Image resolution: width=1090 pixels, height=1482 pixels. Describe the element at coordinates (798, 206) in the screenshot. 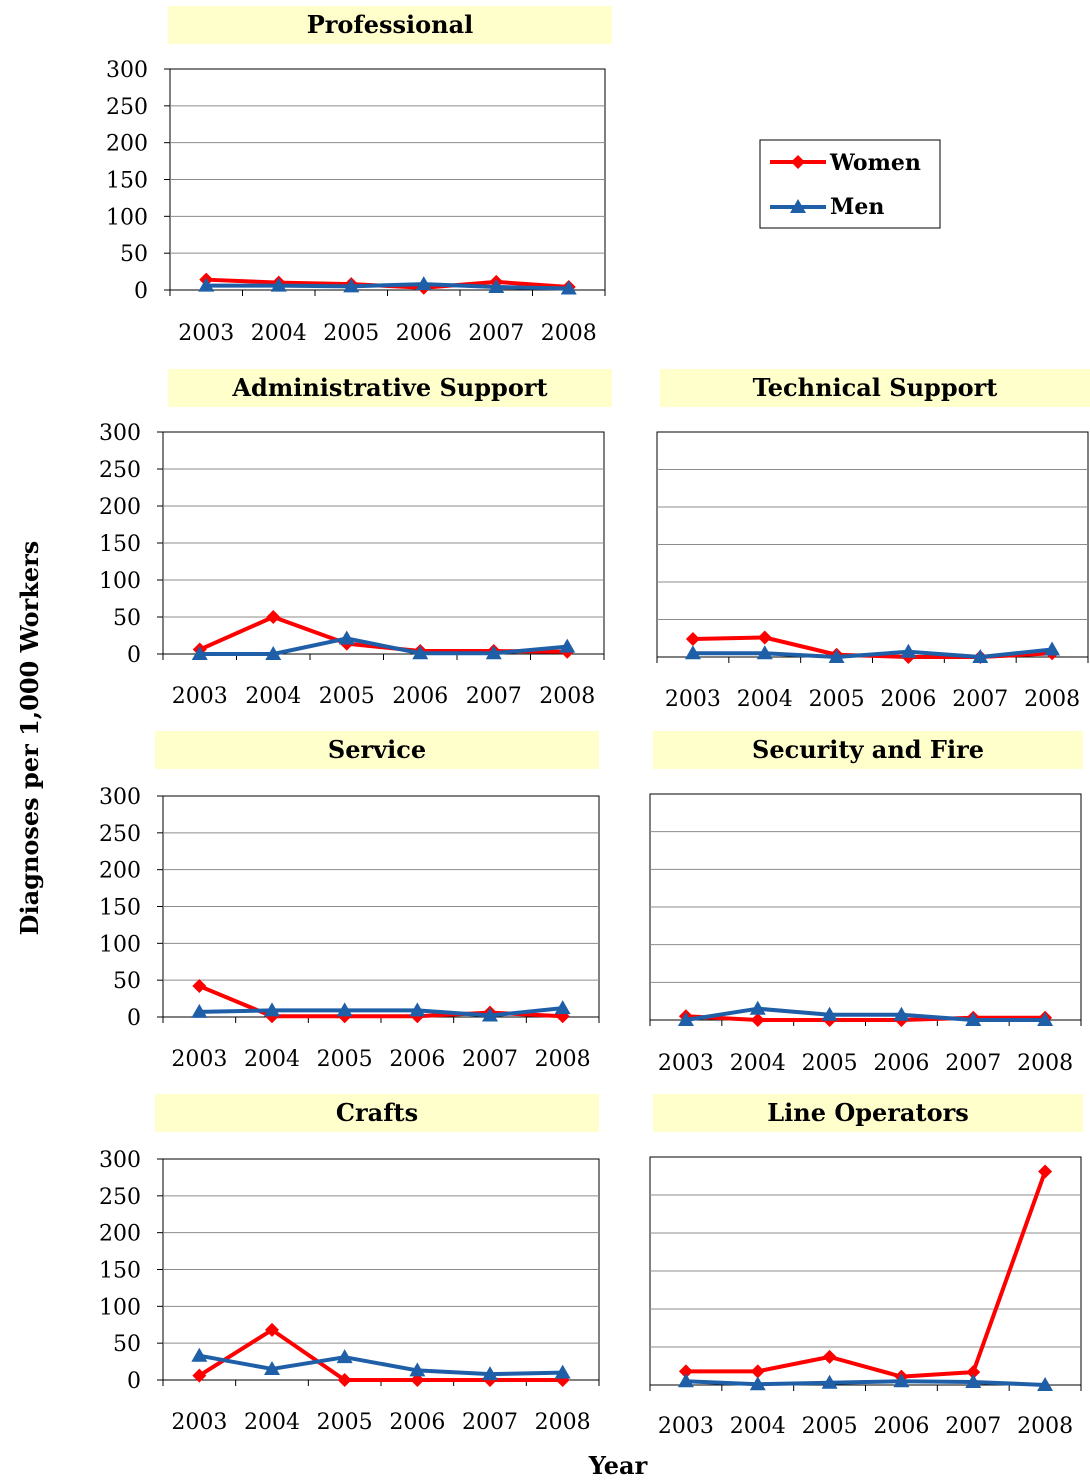

I see `legend-men-marker` at that location.